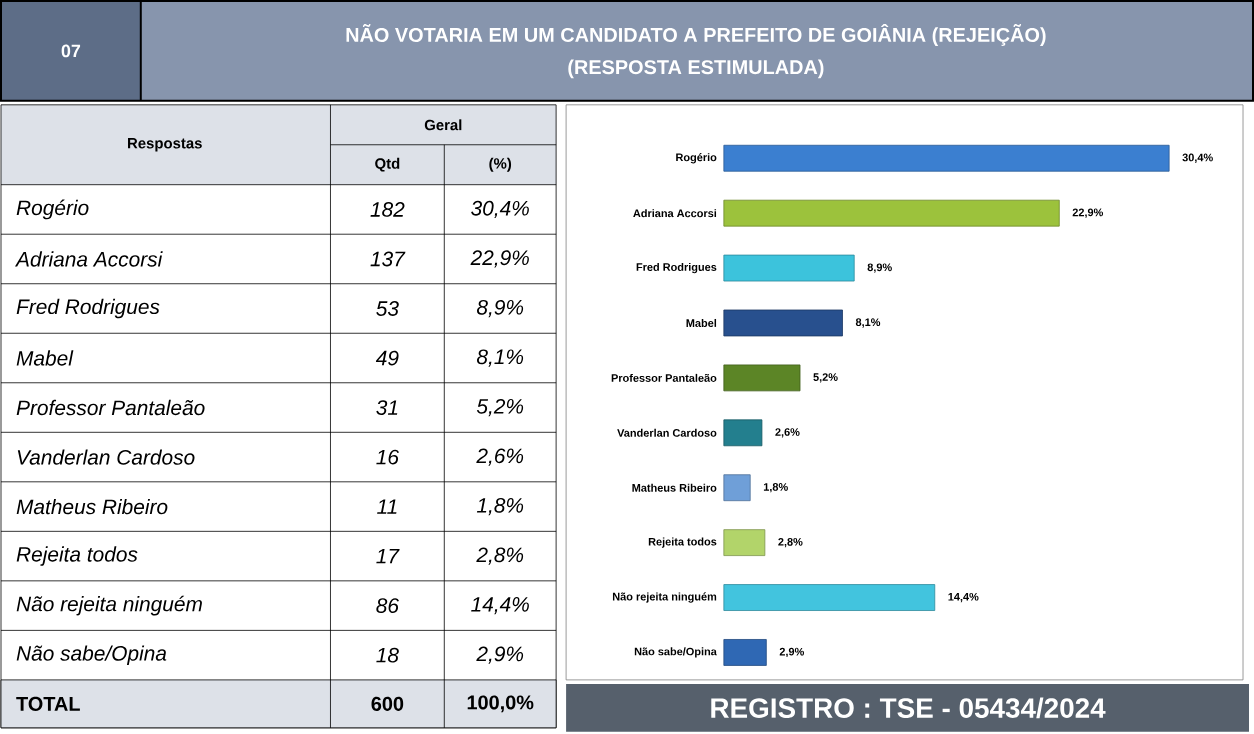 This screenshot has height=734, width=1254. Describe the element at coordinates (48, 703) in the screenshot. I see `text: TOTAL` at that location.